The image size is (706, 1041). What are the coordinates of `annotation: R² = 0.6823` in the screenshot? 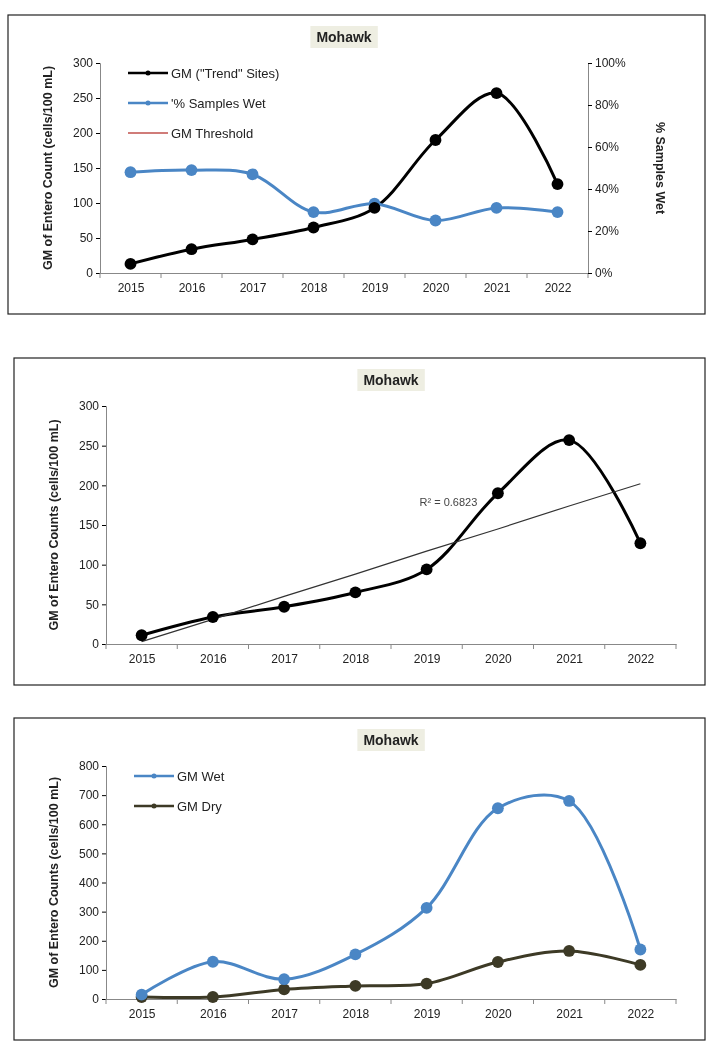 It's located at (448, 501).